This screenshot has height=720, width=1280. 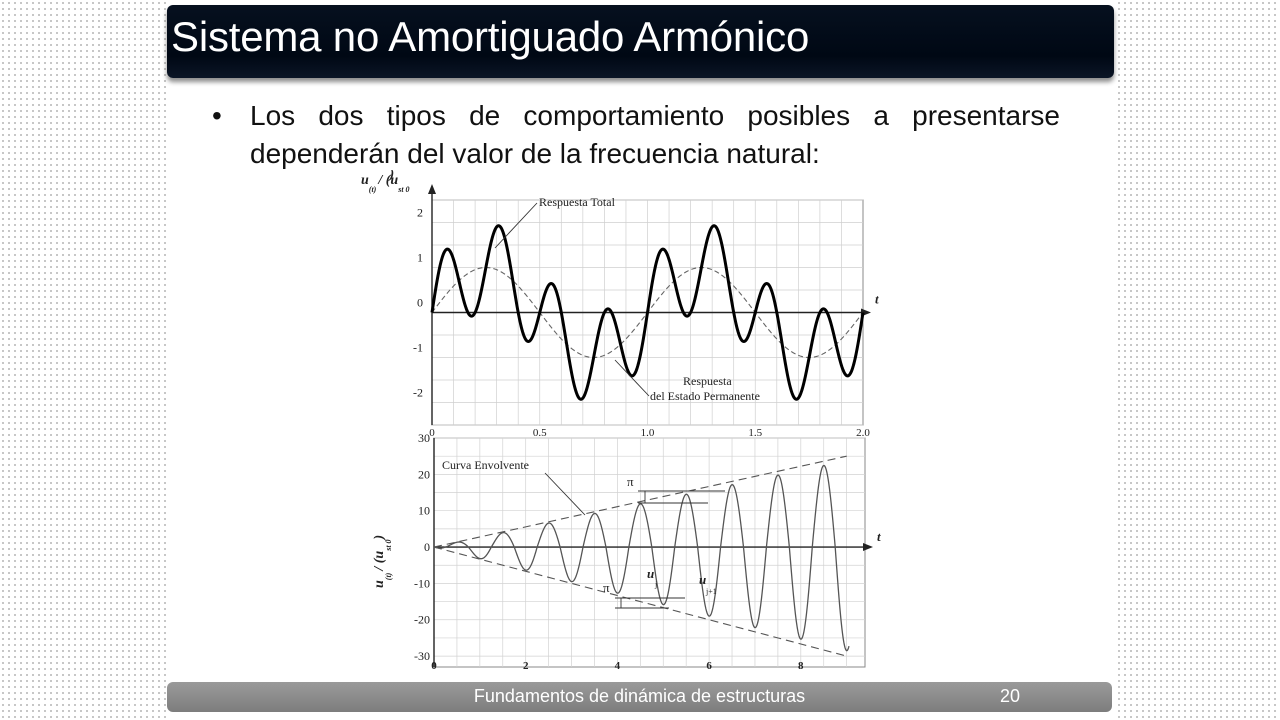 I want to click on bottom-x-tick-label: 2, so click(x=526, y=666).